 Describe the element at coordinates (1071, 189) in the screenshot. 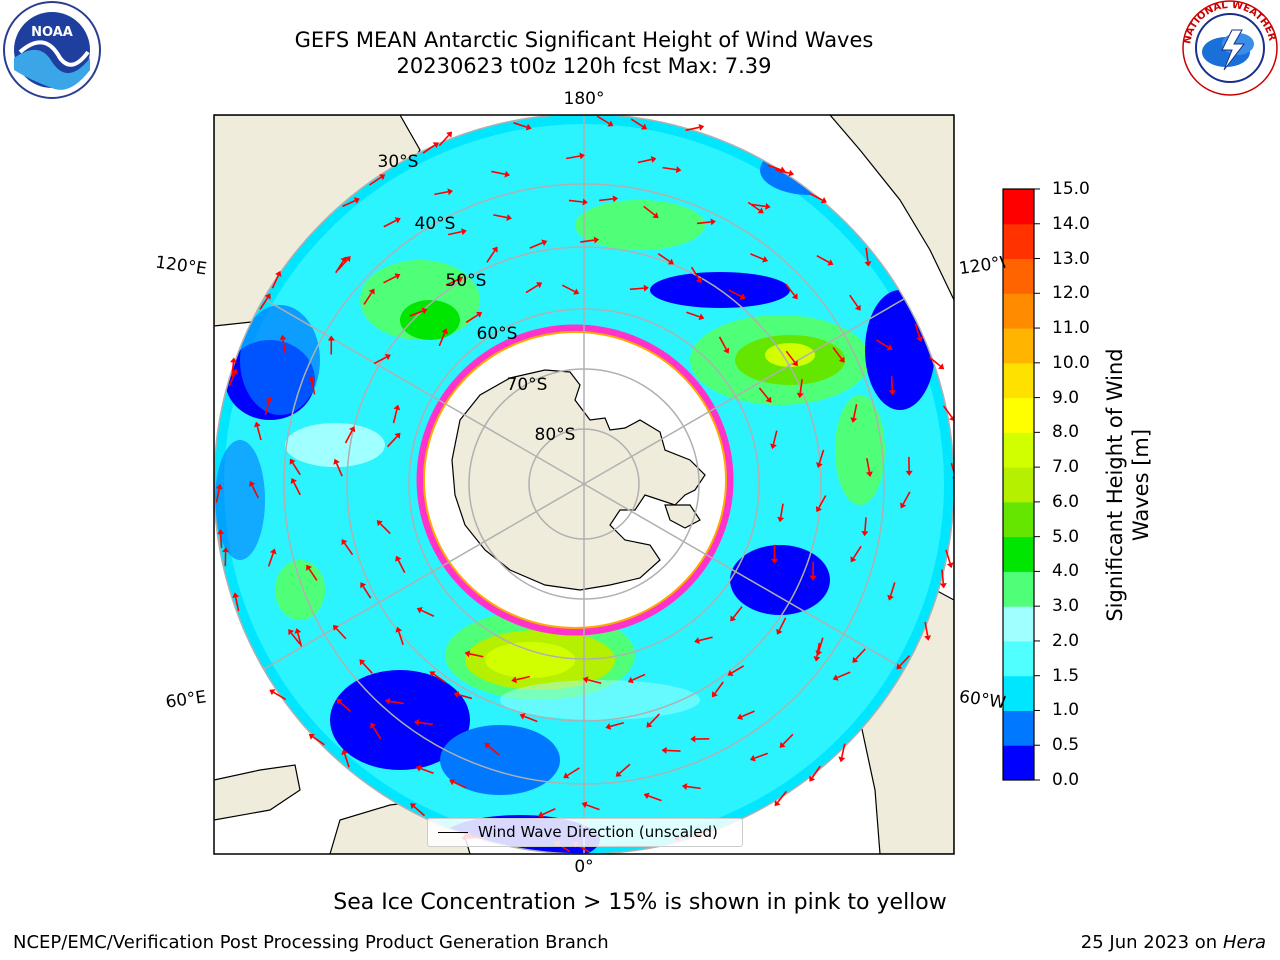

I see `colorbar-tick-label: 15.0` at that location.